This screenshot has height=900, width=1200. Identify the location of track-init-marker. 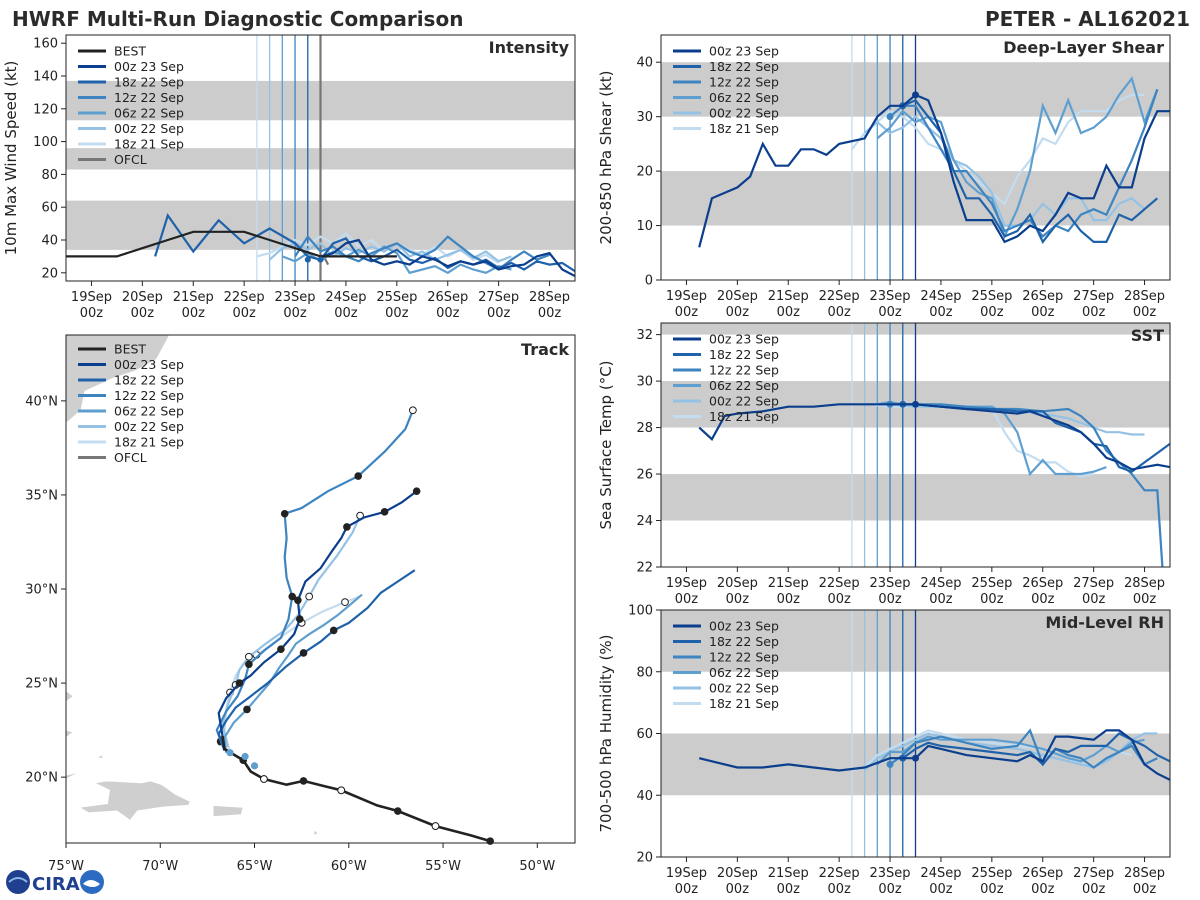
(245, 756).